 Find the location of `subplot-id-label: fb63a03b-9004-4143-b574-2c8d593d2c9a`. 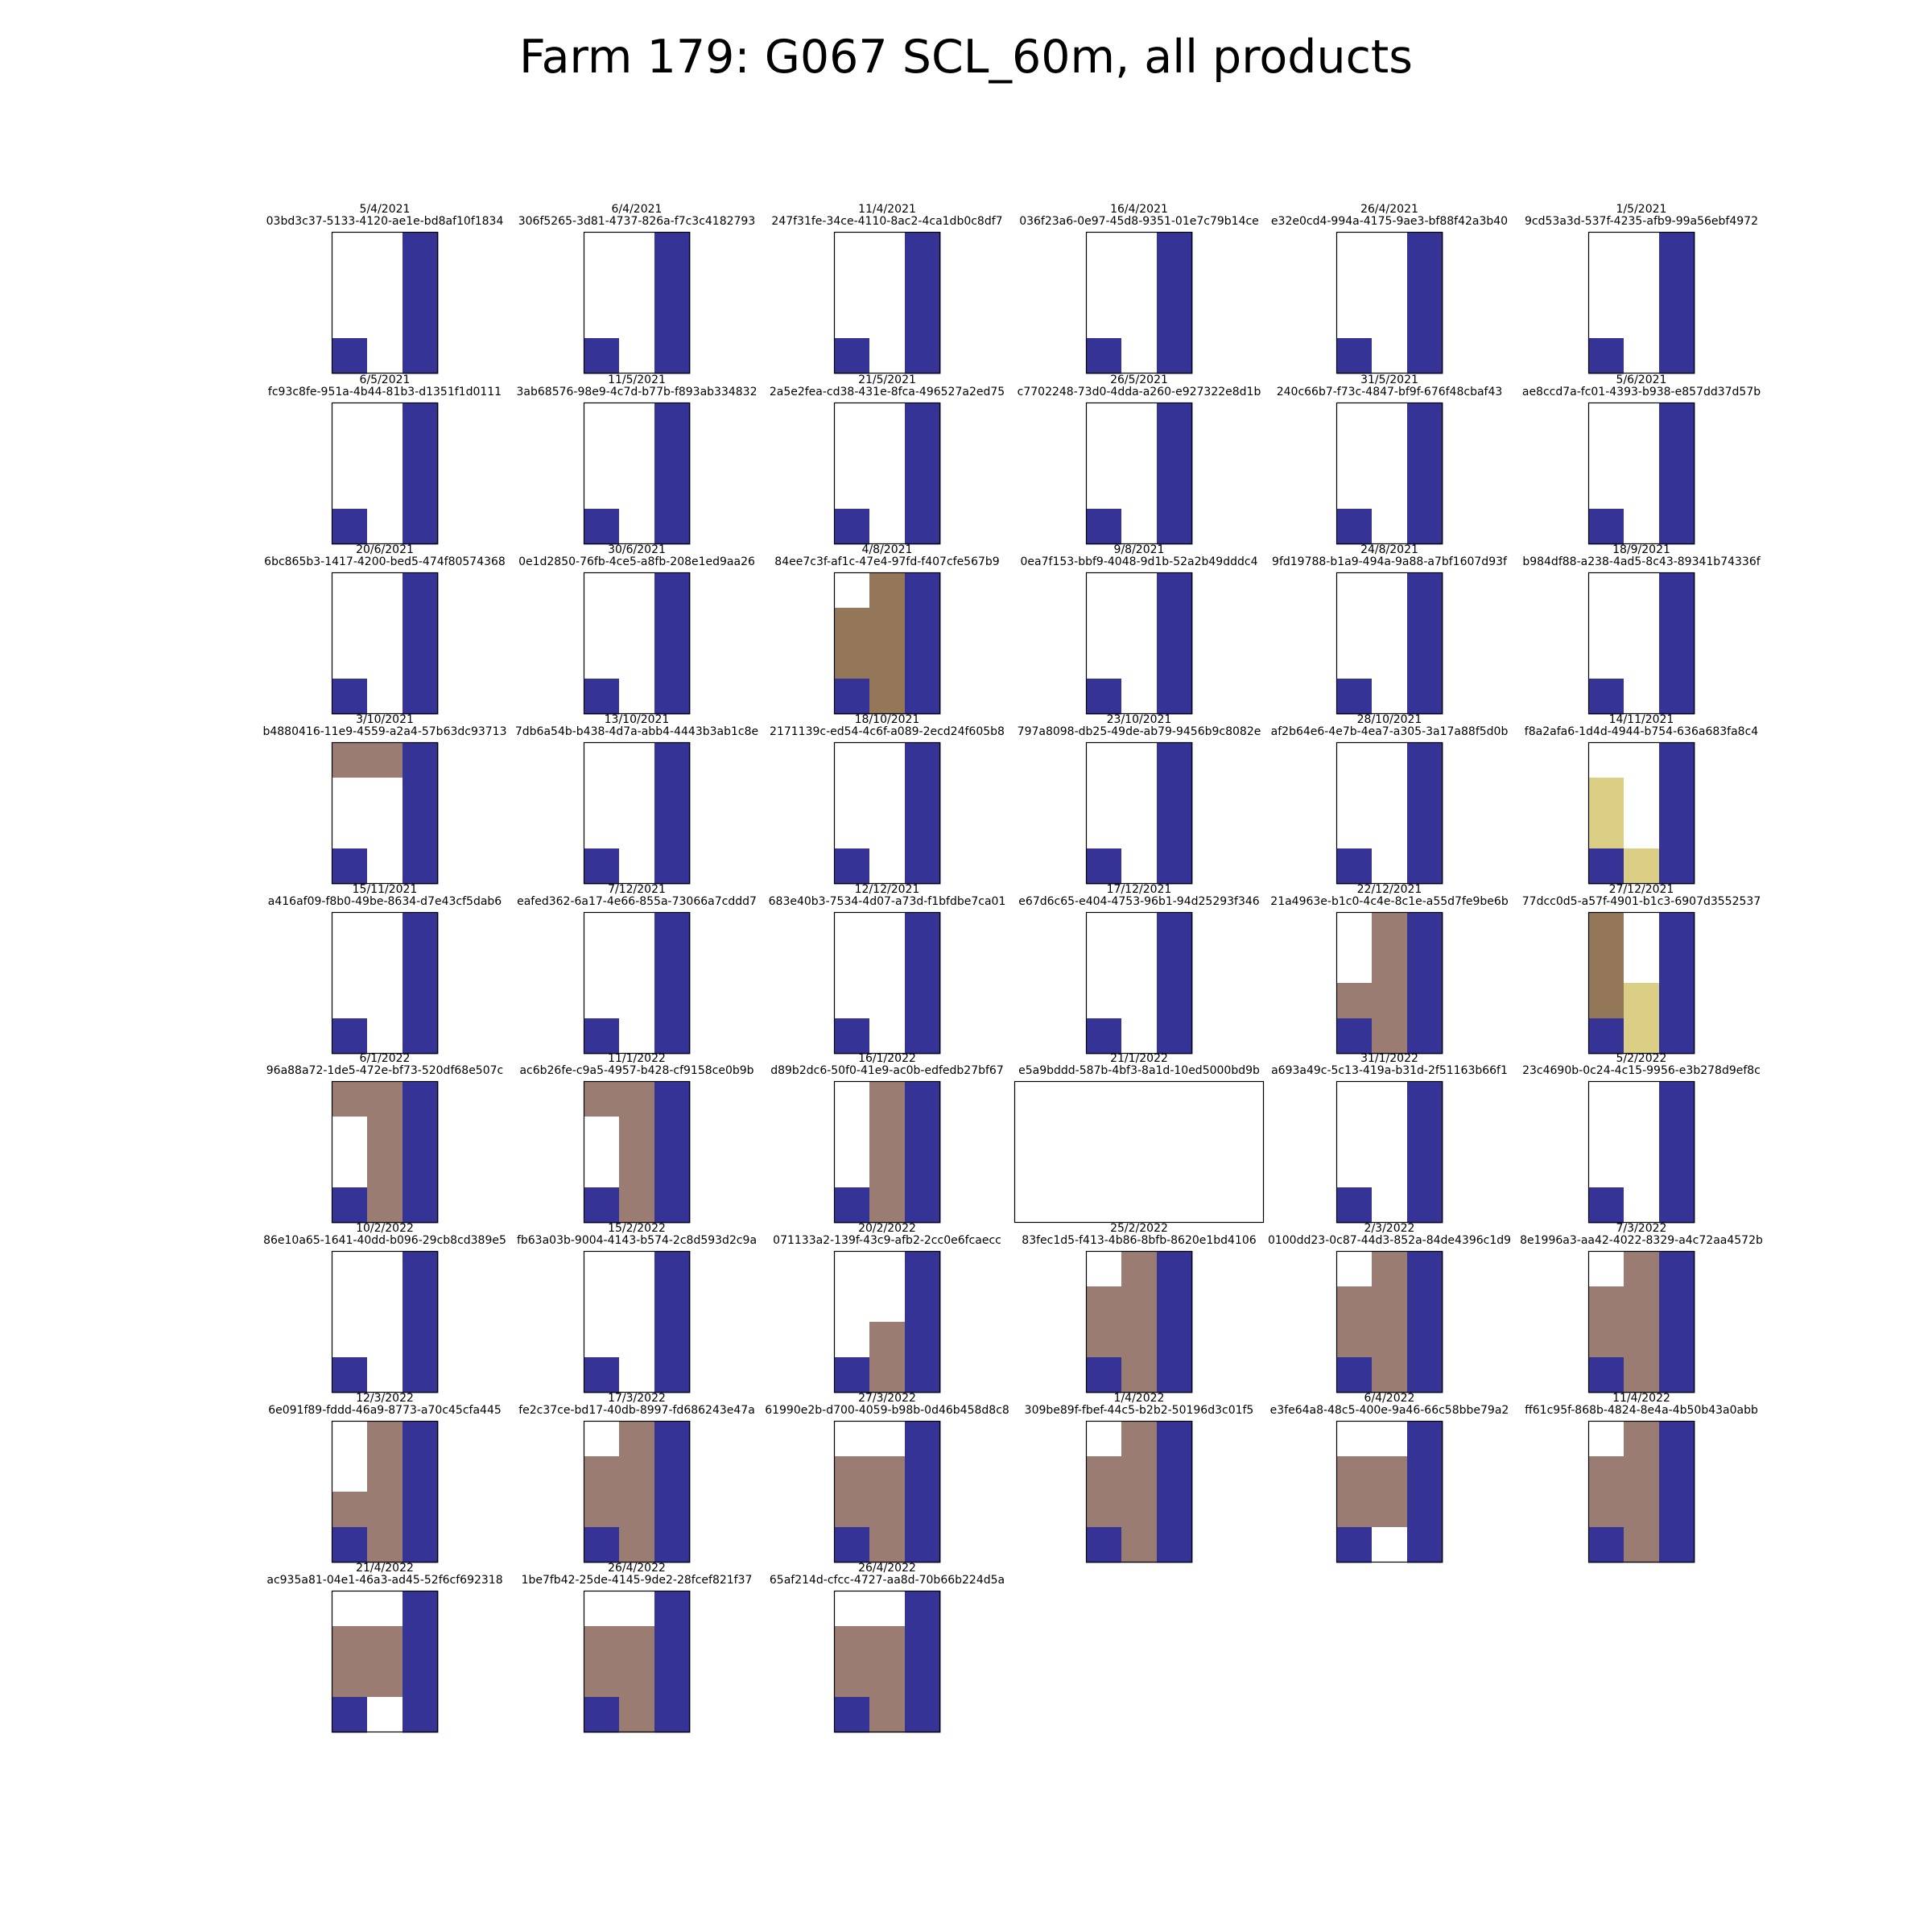

subplot-id-label: fb63a03b-9004-4143-b574-2c8d593d2c9a is located at coordinates (637, 1240).